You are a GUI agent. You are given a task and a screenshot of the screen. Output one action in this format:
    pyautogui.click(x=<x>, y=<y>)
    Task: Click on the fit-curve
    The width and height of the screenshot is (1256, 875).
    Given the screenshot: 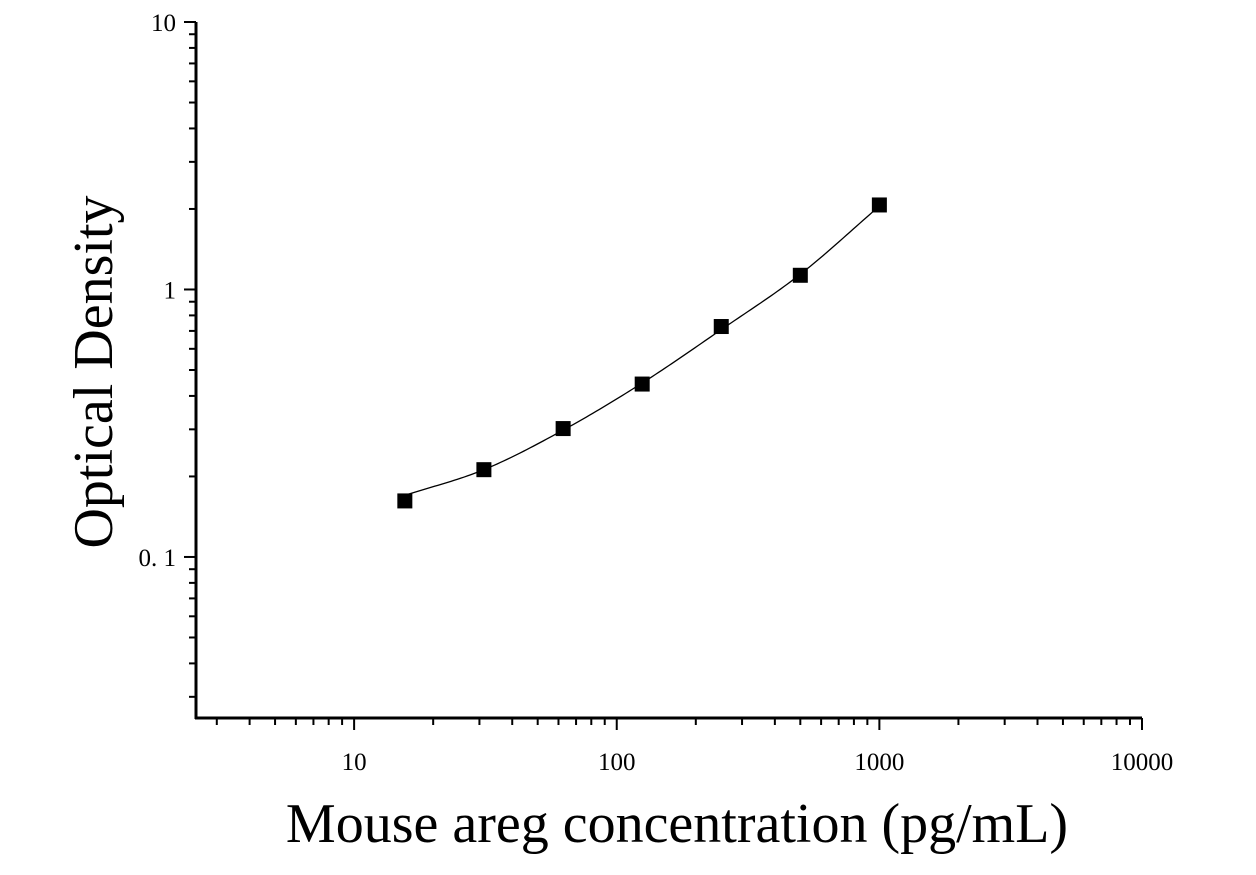 What is the action you would take?
    pyautogui.click(x=642, y=350)
    